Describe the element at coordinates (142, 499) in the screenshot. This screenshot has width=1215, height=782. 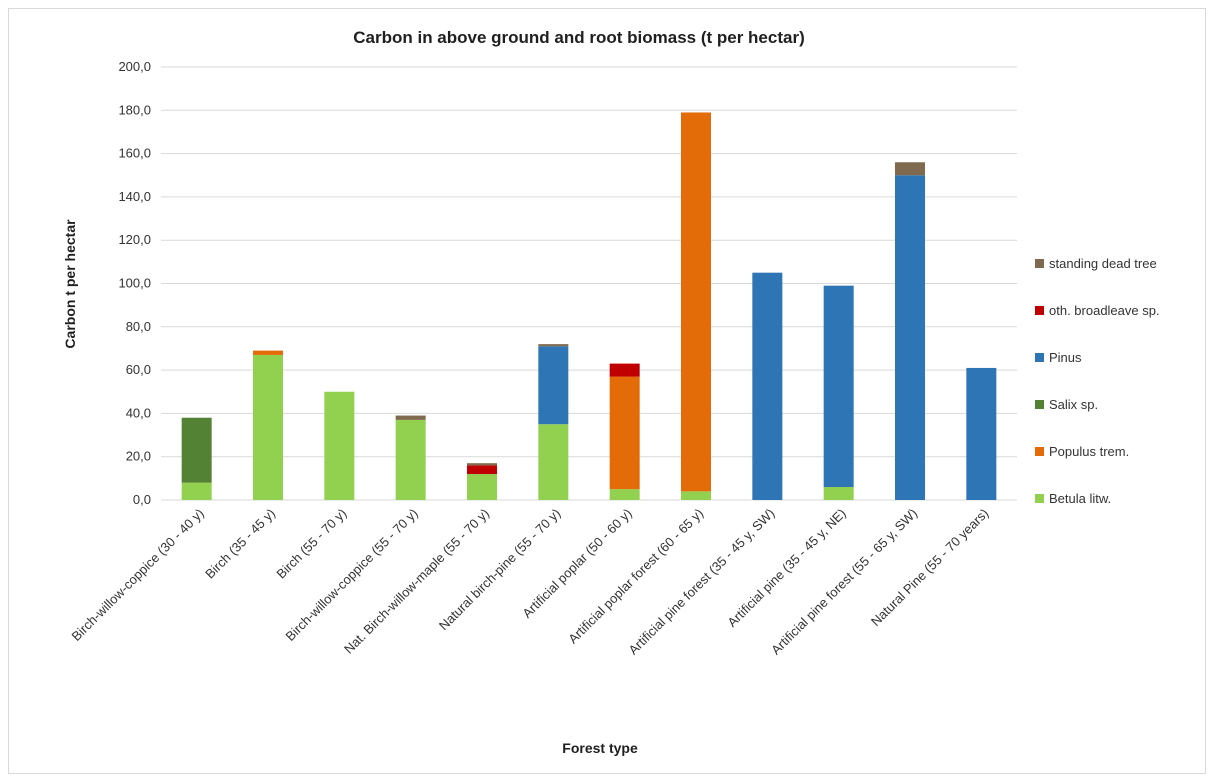
I see `y-tick-label: 0,0` at that location.